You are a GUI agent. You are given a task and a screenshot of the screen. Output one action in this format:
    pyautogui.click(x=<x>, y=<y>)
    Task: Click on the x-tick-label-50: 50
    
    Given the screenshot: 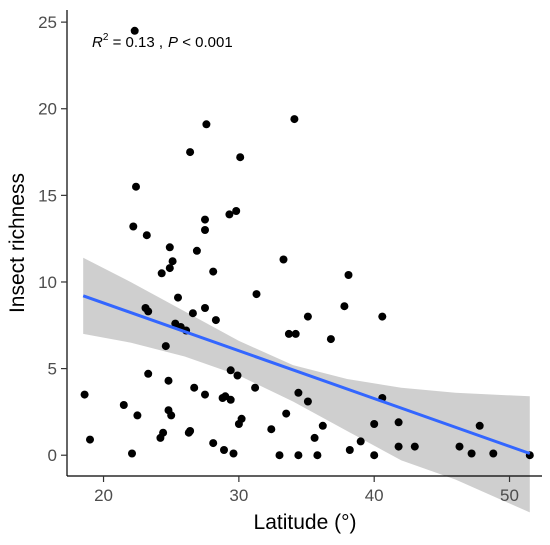 What is the action you would take?
    pyautogui.click(x=509, y=495)
    